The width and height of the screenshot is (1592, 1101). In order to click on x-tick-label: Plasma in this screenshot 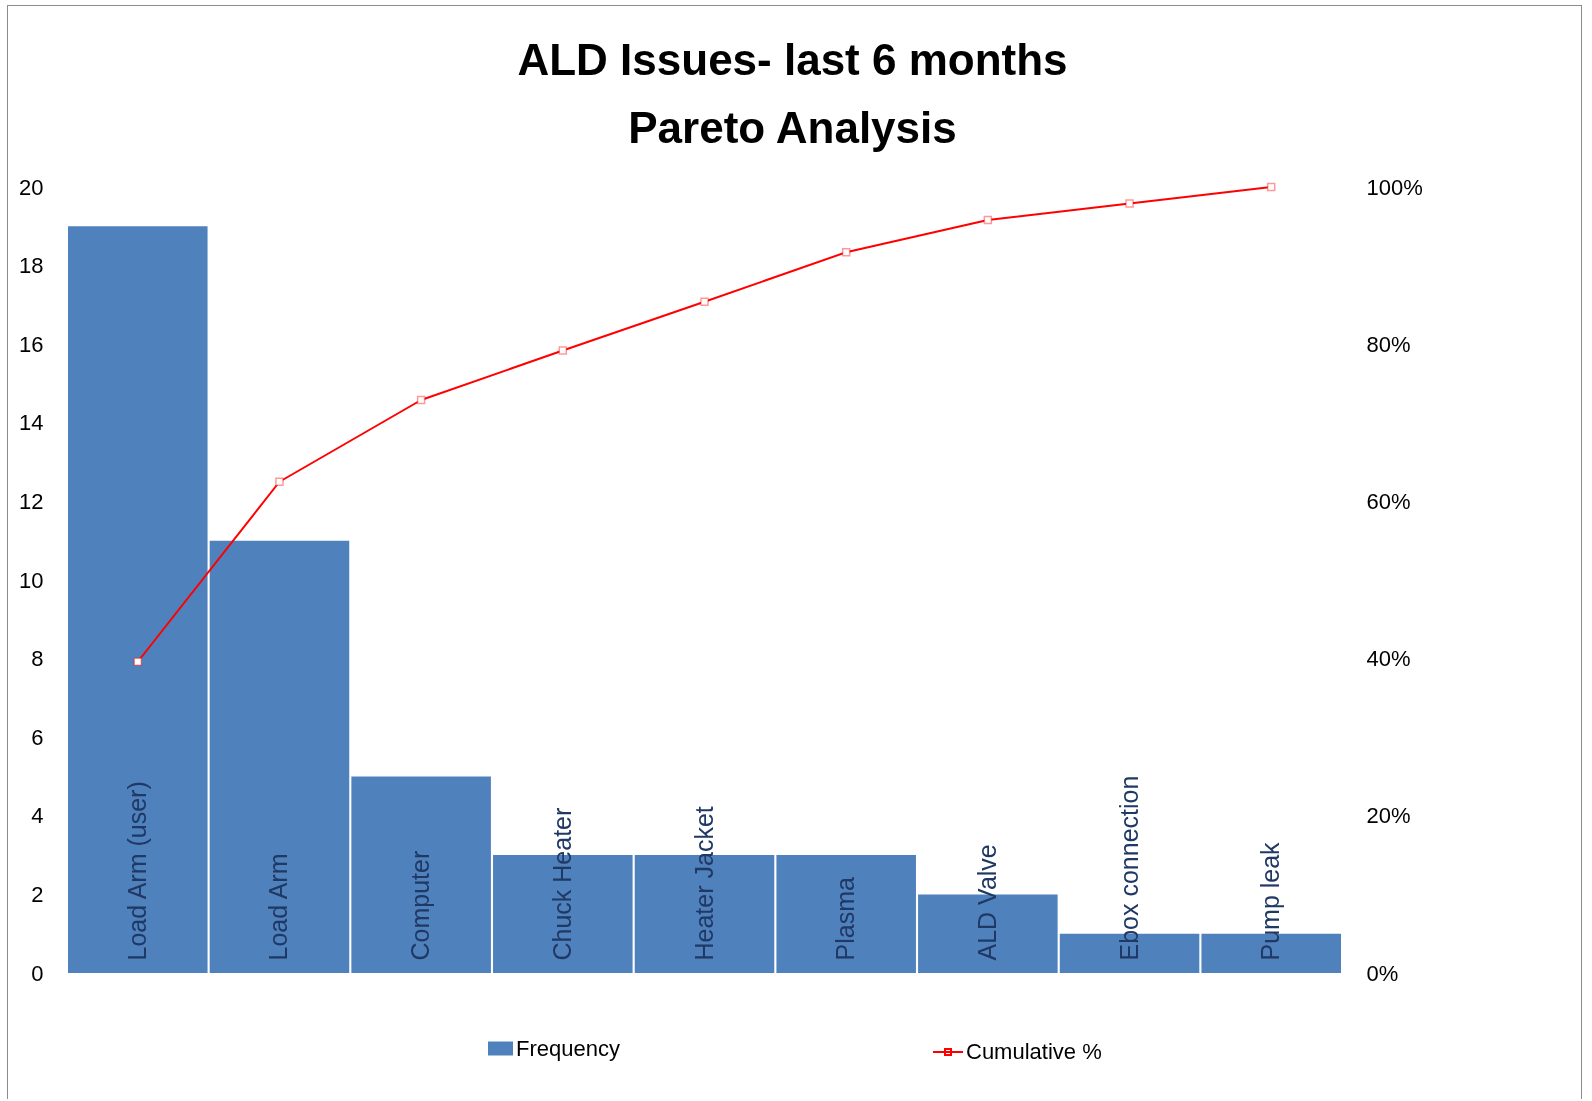, I will do `click(845, 919)`.